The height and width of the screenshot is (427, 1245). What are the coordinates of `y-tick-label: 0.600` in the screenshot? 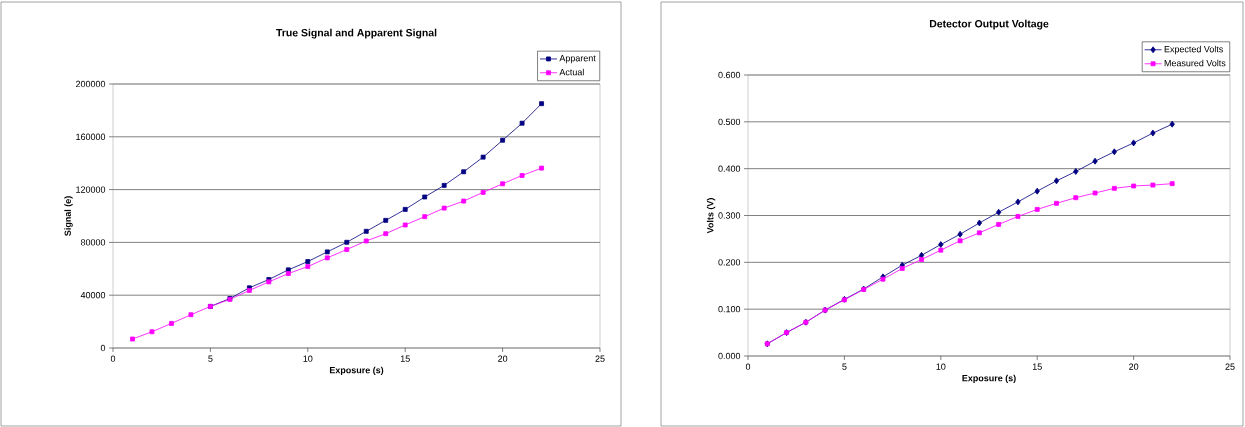 It's located at (729, 75).